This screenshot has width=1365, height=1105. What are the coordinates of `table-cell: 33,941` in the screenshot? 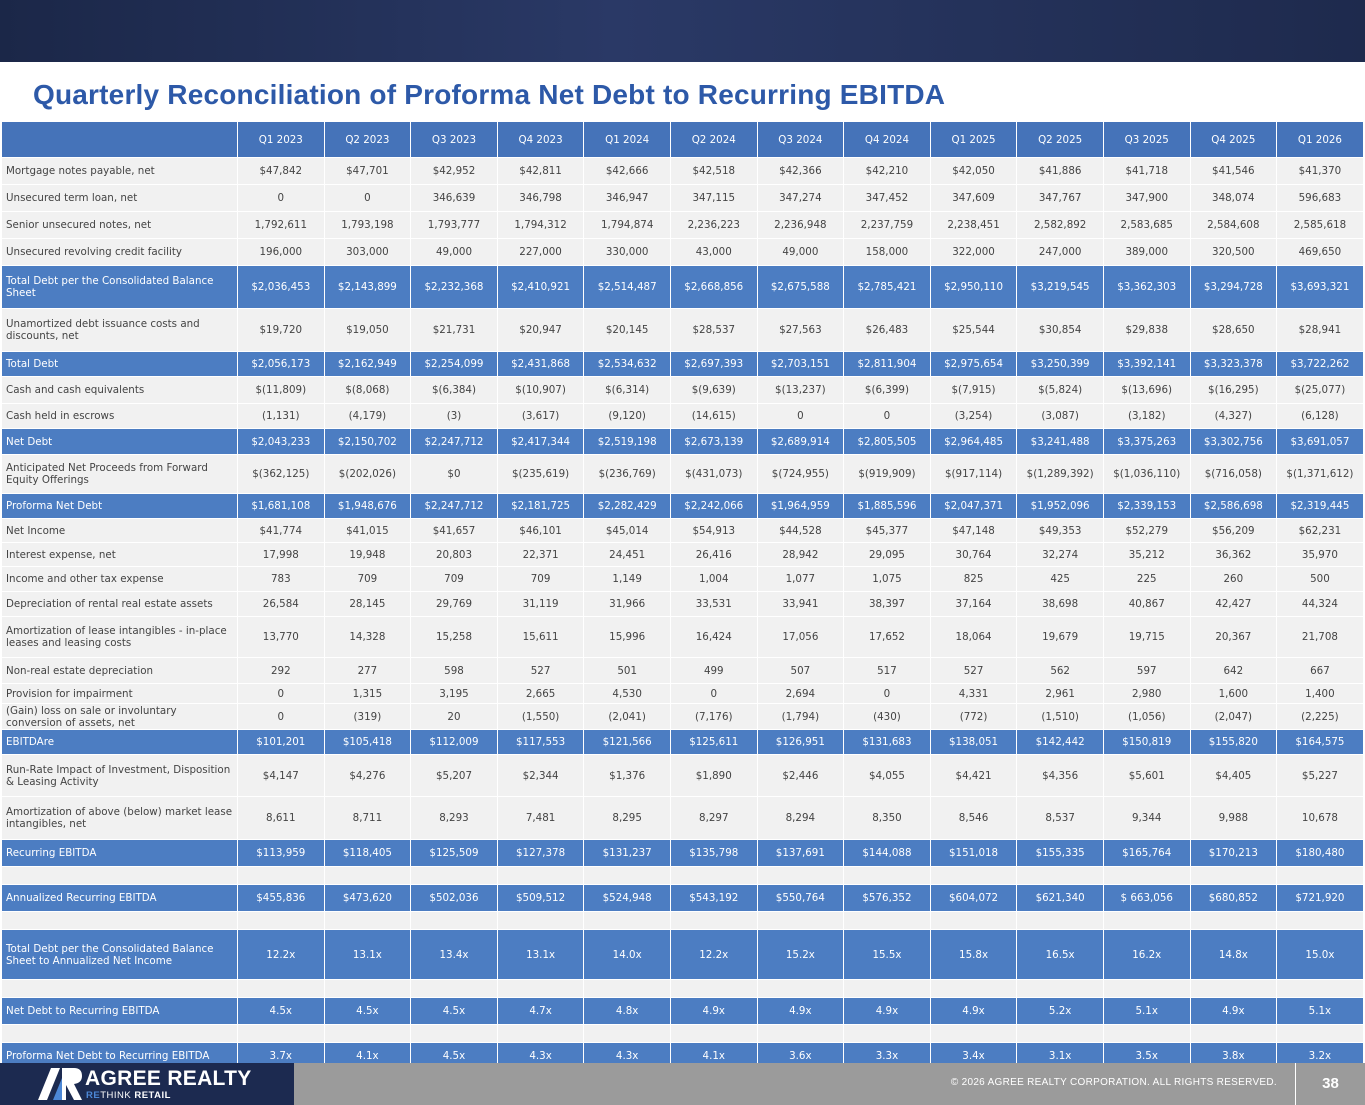 It's located at (800, 604).